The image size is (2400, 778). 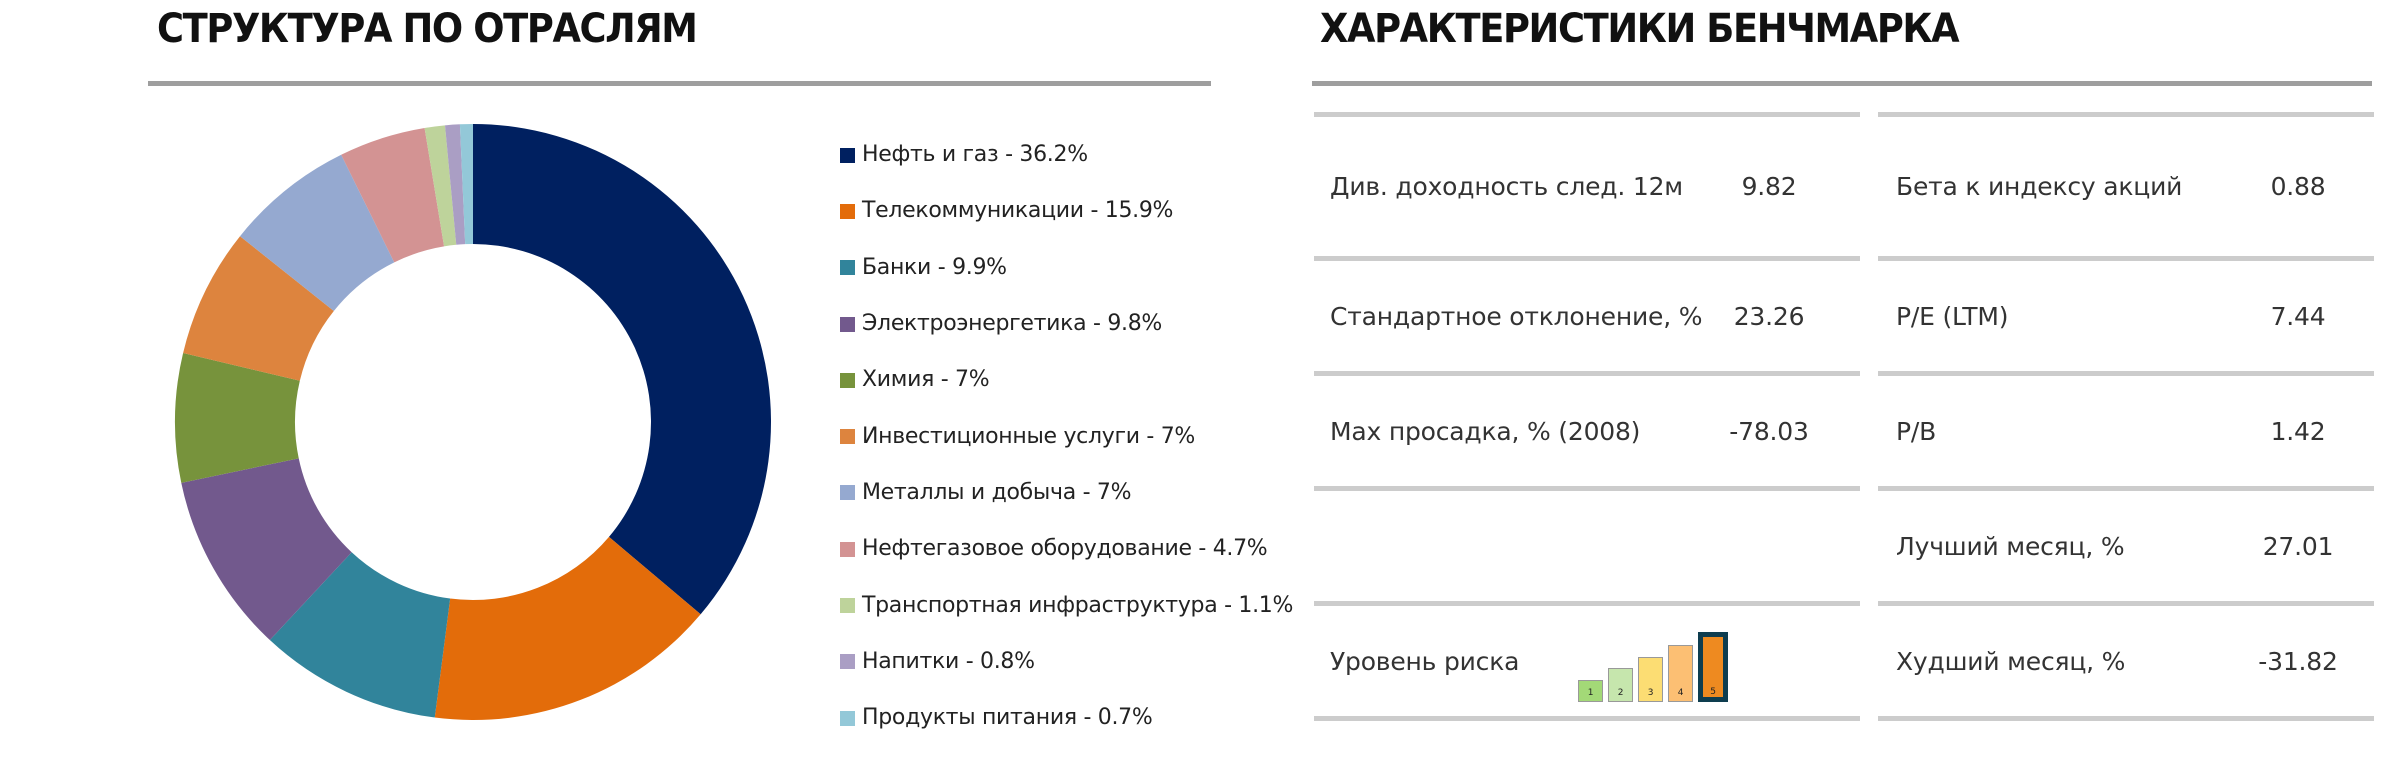 What do you see at coordinates (1769, 431) in the screenshot?
I see `metric-value: -78.03` at bounding box center [1769, 431].